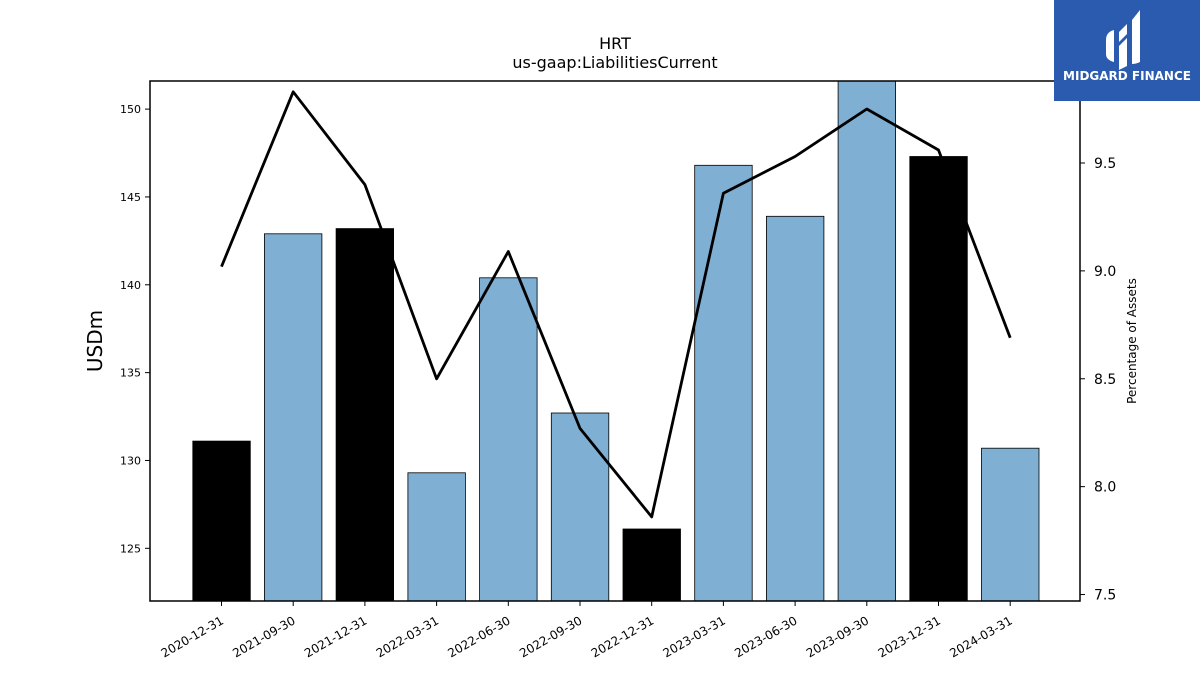 Image resolution: width=1200 pixels, height=675 pixels. What do you see at coordinates (130, 373) in the screenshot?
I see `y-tick-label: 135` at bounding box center [130, 373].